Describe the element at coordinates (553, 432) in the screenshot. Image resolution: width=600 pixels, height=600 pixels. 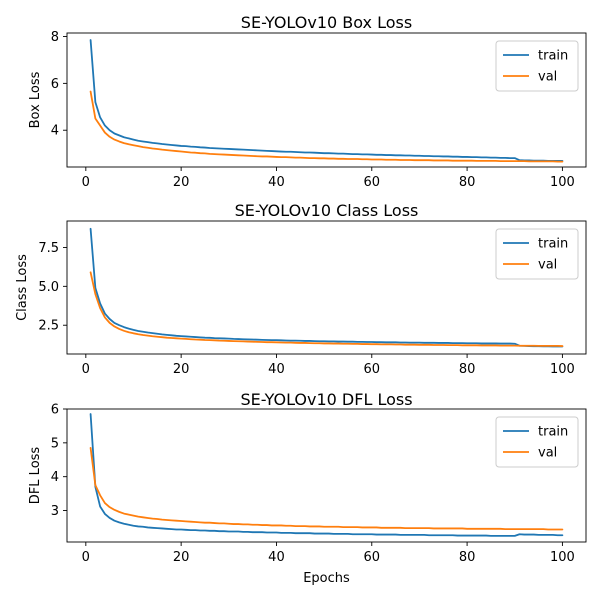
I see `dfl-loss-legend-label-train: train` at that location.